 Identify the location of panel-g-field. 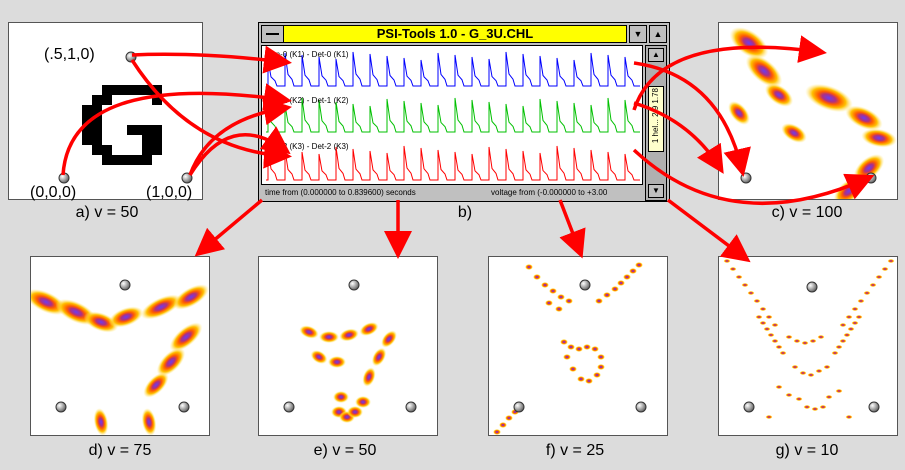
(808, 346).